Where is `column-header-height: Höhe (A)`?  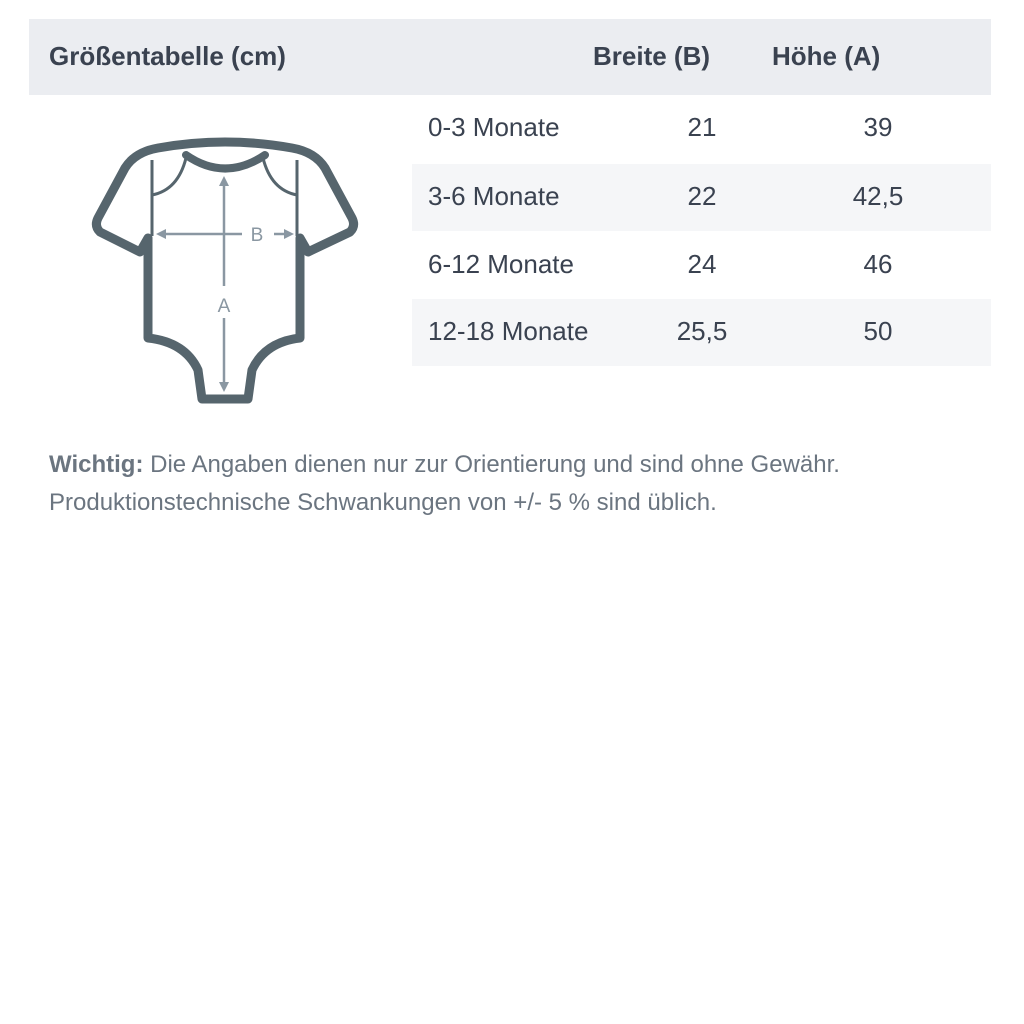
column-header-height: Höhe (A) is located at coordinates (826, 56).